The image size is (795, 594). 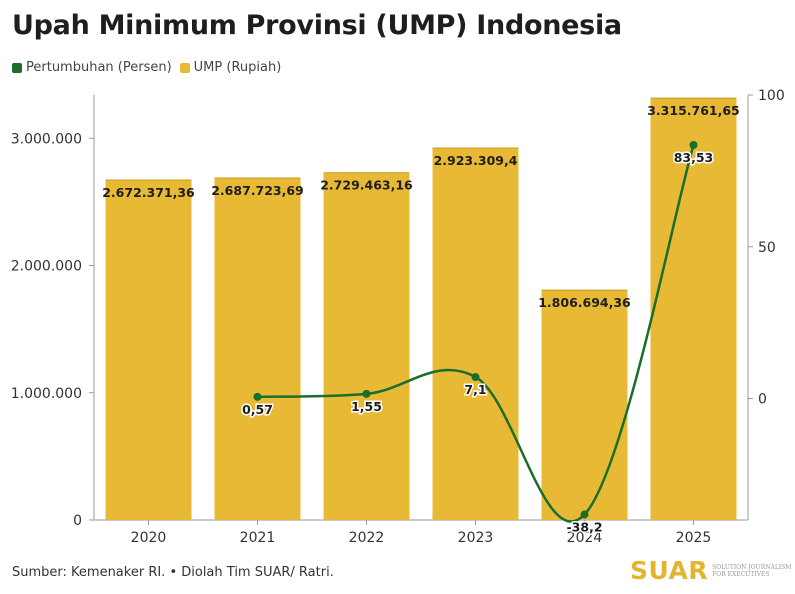 What do you see at coordinates (752, 570) in the screenshot?
I see `logo-tagline: SOLUTION JOURNALISM FOR EXECUTIVES` at bounding box center [752, 570].